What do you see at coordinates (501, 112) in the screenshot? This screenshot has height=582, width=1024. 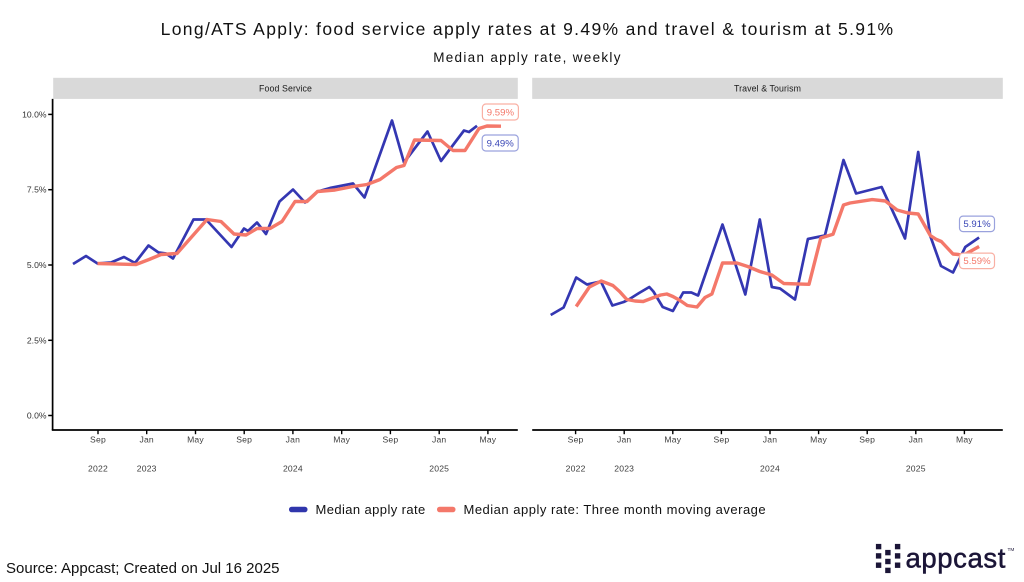 I see `svg-text: 9.59%` at bounding box center [501, 112].